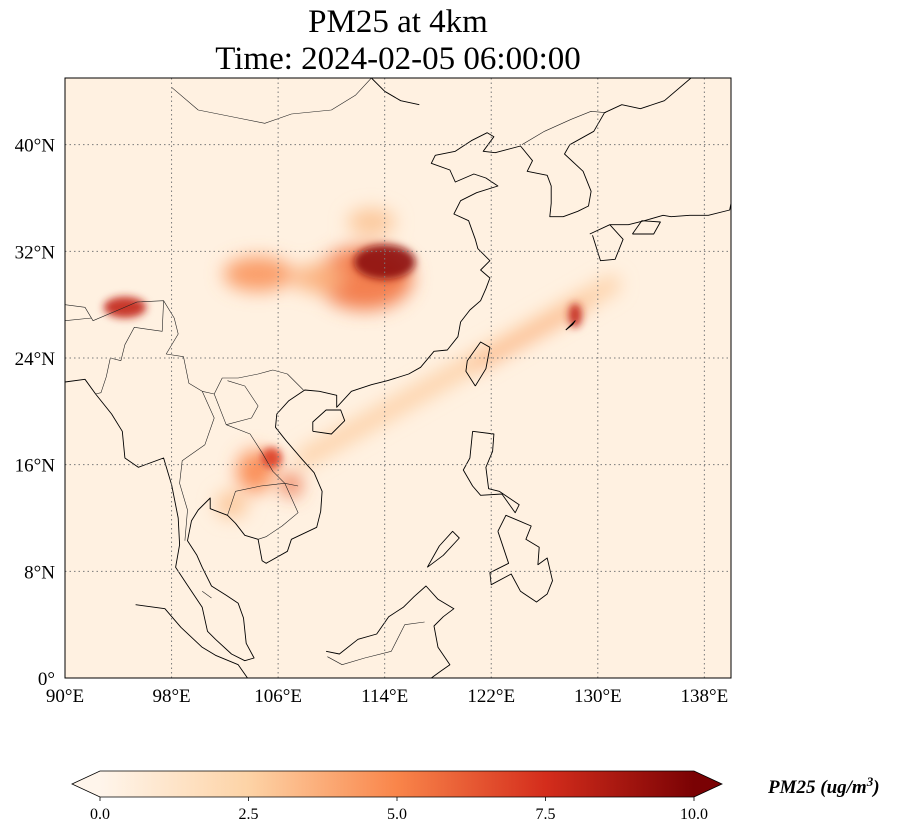 The width and height of the screenshot is (905, 836). I want to click on lat-tick-labels: 0° 8°N 16°N 24°N 32°N 40°N, so click(35, 413).